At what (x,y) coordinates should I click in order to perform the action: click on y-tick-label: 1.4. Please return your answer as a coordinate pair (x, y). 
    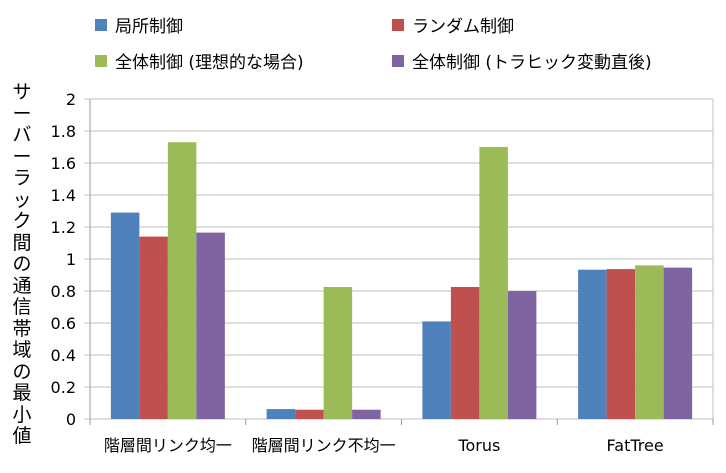
    Looking at the image, I should click on (63, 195).